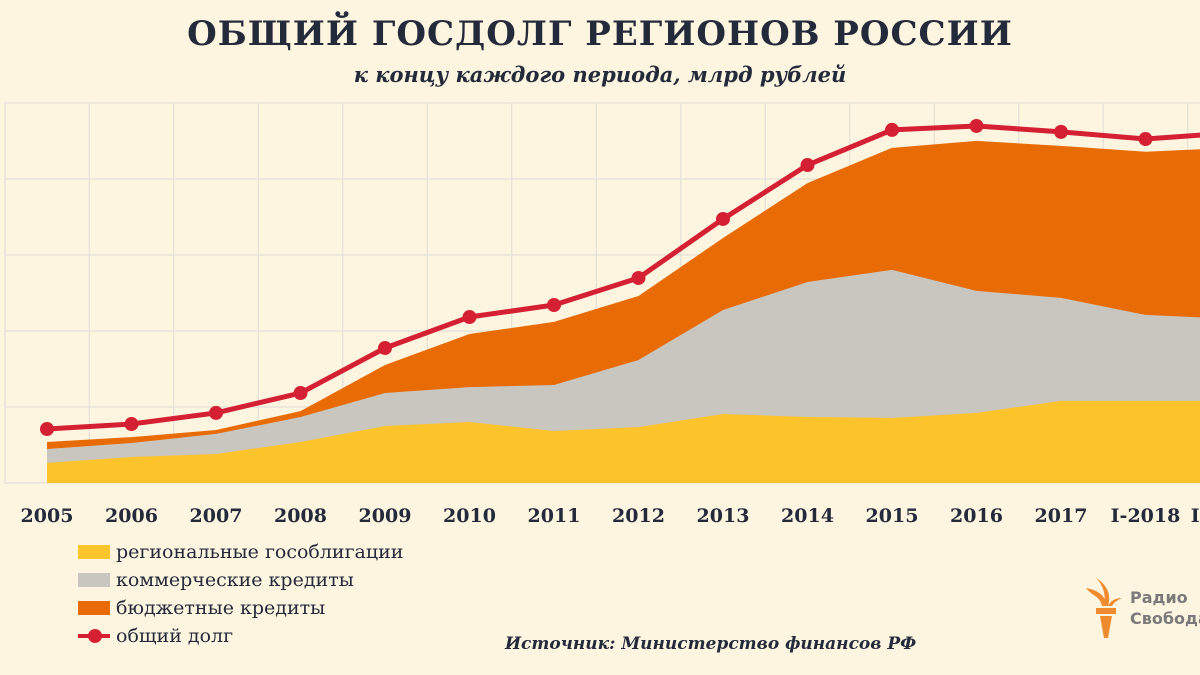  I want to click on legend-item-bonds: региональные гособлигации, so click(240, 552).